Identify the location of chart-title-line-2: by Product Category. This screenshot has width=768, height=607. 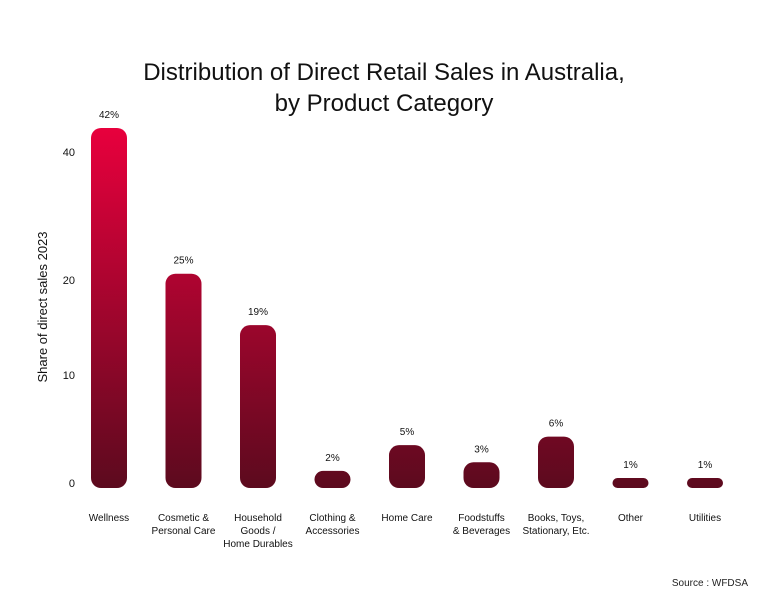
(384, 103).